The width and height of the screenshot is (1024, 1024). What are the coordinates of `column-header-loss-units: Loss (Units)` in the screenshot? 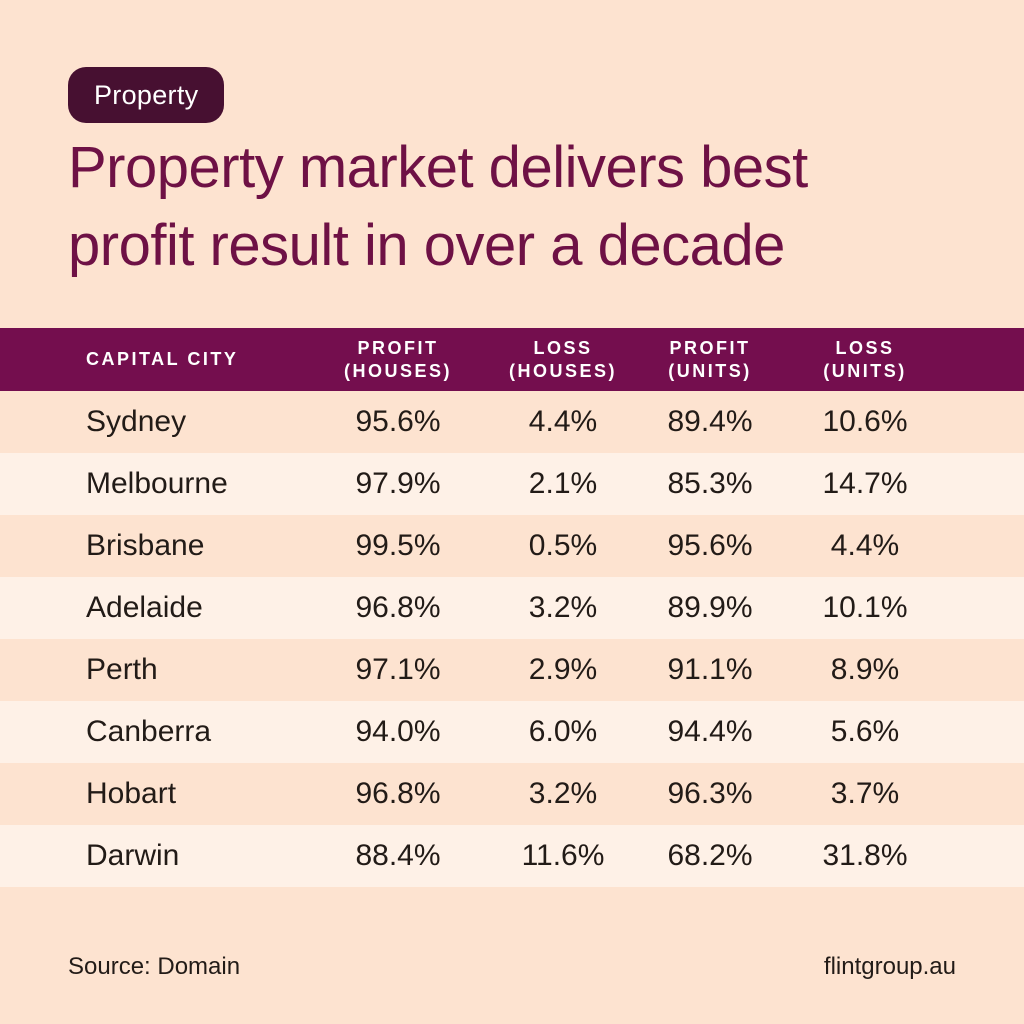 It's located at (865, 359).